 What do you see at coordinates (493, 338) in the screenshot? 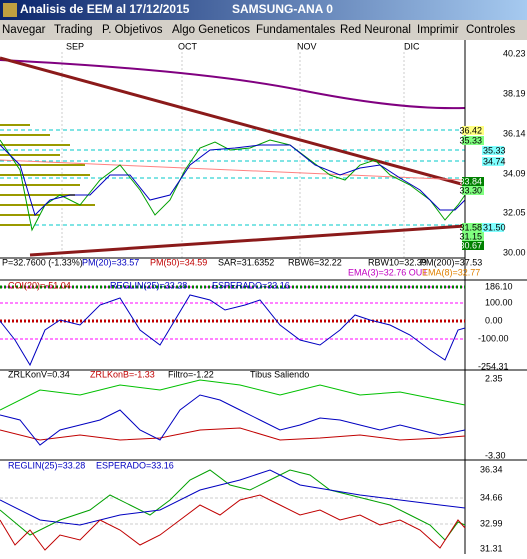
I see `axis-label: -100.00` at bounding box center [493, 338].